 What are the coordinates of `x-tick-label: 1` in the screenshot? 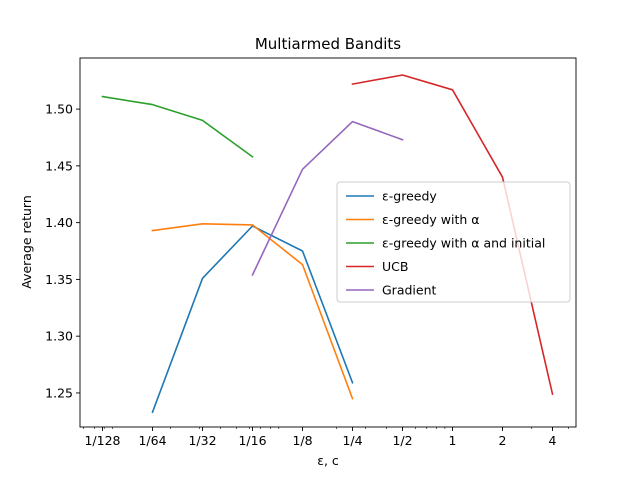 It's located at (453, 440).